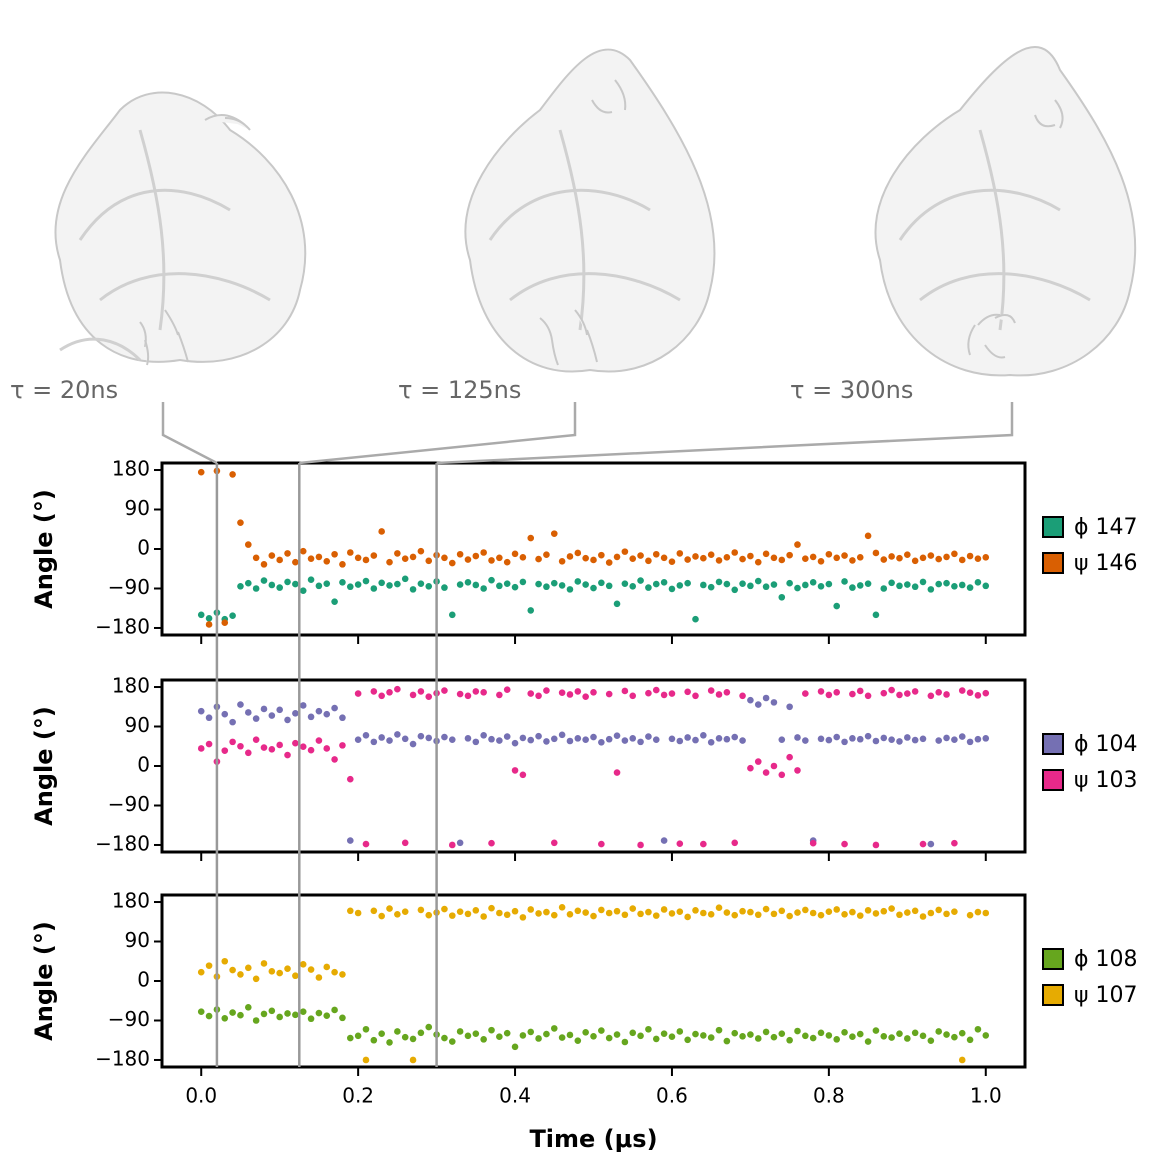  What do you see at coordinates (1053, 563) in the screenshot?
I see `legend-swatch` at bounding box center [1053, 563].